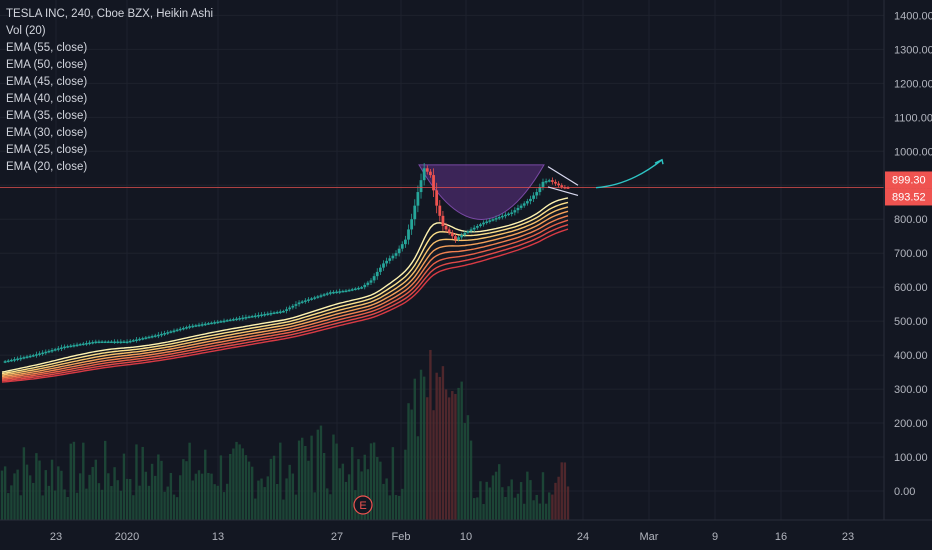 The height and width of the screenshot is (550, 932). I want to click on event-circle, so click(363, 505).